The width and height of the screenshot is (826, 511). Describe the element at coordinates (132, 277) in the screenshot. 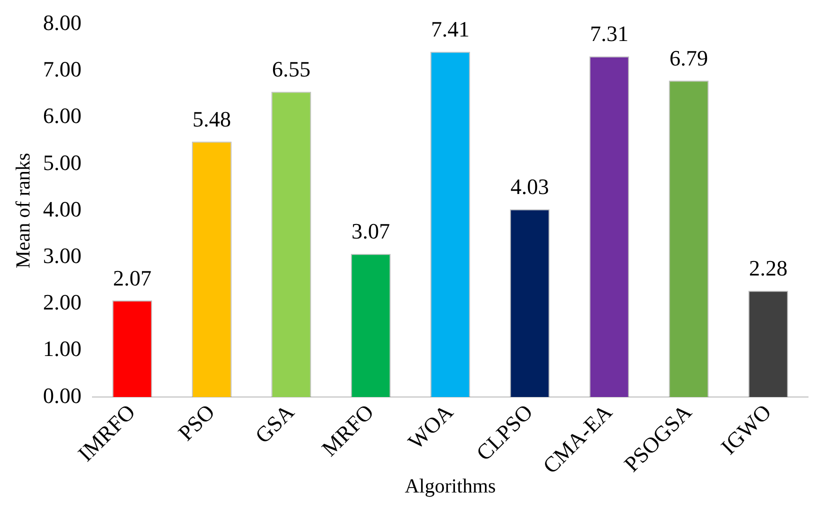

I see `data-label: 2.07` at that location.